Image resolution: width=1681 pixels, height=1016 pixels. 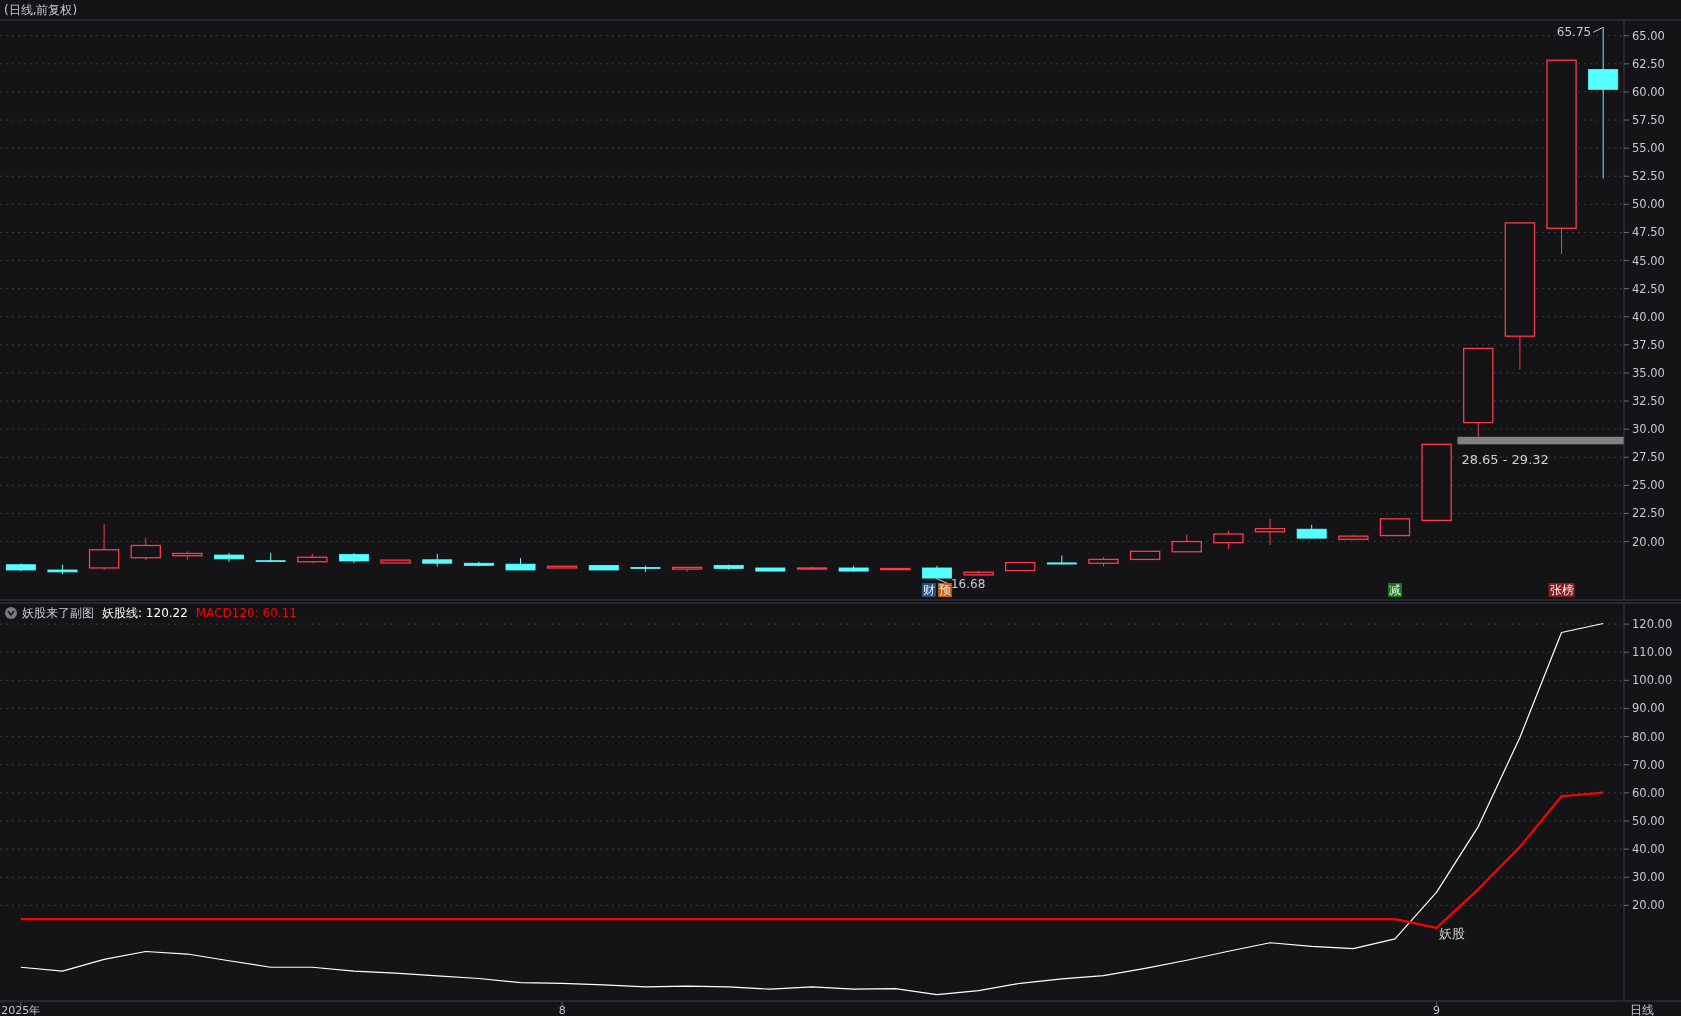 I want to click on y-tick-label: 90.00, so click(x=1648, y=708).